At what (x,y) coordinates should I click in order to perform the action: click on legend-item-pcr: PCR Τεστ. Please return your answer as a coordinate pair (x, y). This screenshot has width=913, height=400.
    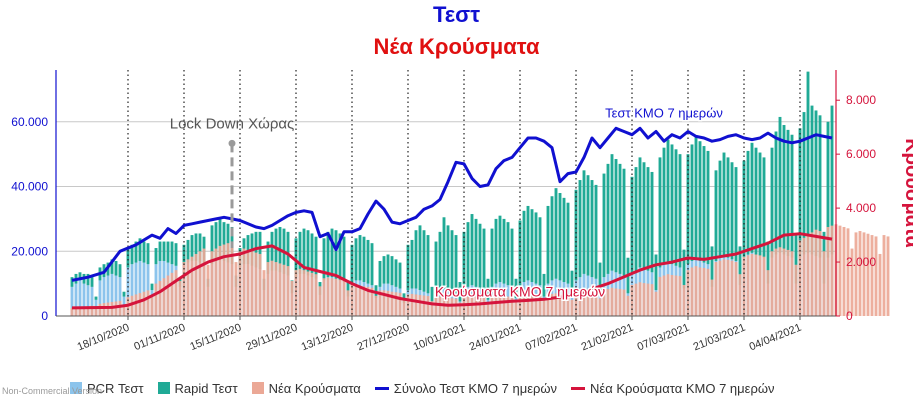
    Looking at the image, I should click on (107, 388).